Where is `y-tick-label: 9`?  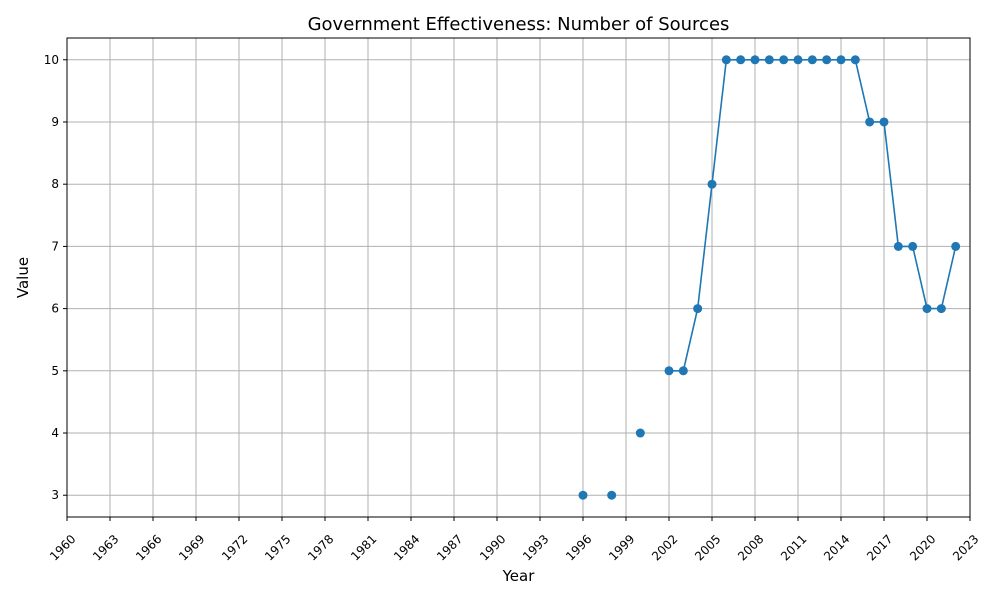
y-tick-label: 9 is located at coordinates (55, 122).